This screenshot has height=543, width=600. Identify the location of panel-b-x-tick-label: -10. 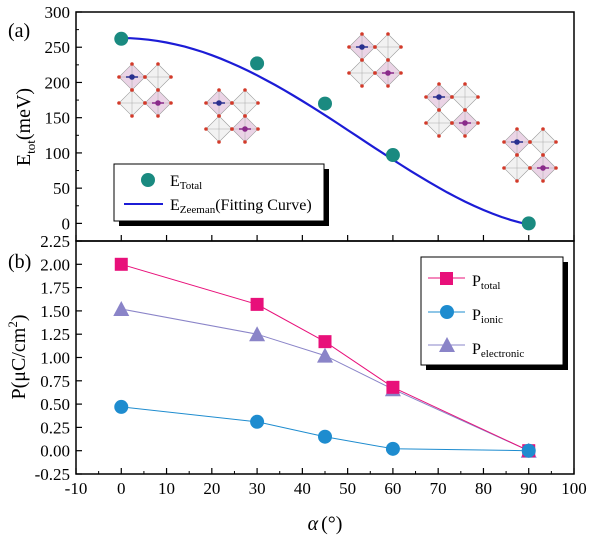
(76, 488).